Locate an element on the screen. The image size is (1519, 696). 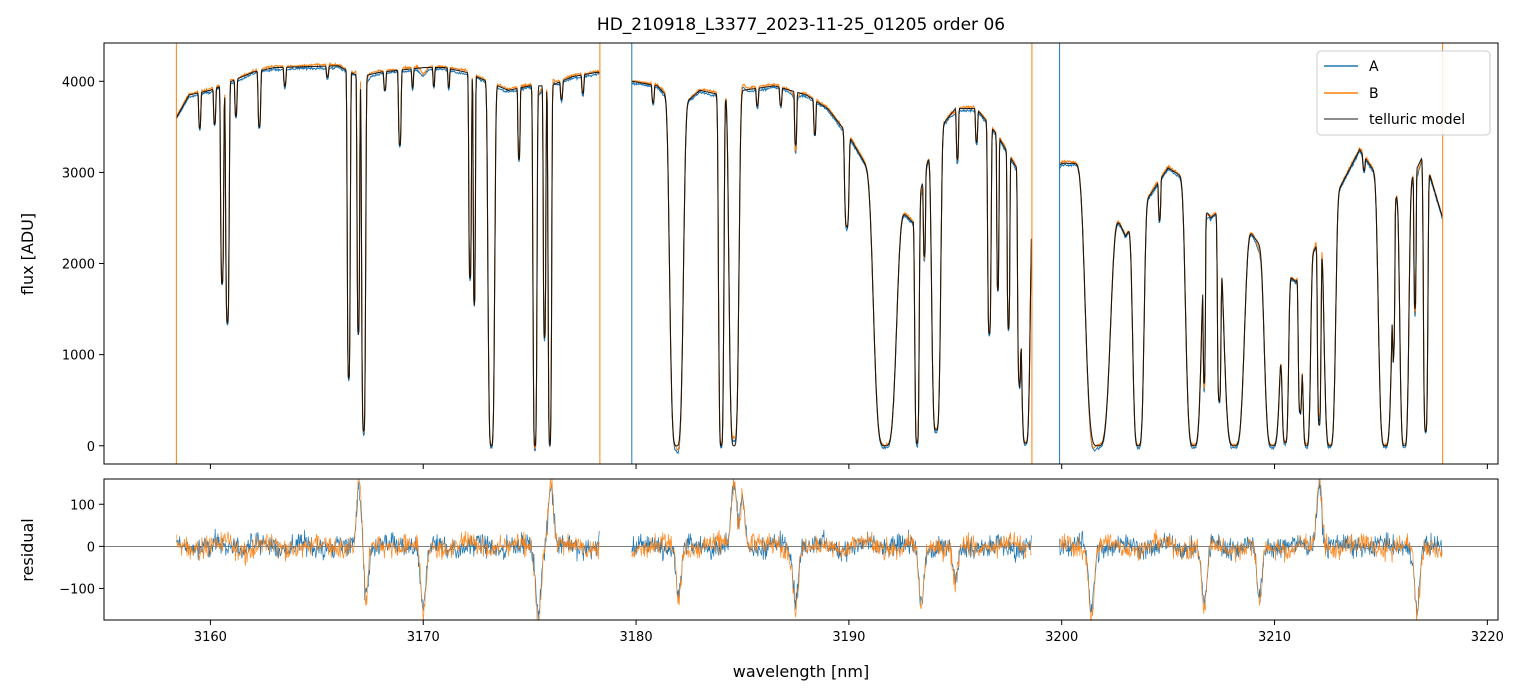
legend-label-a: A is located at coordinates (1374, 67).